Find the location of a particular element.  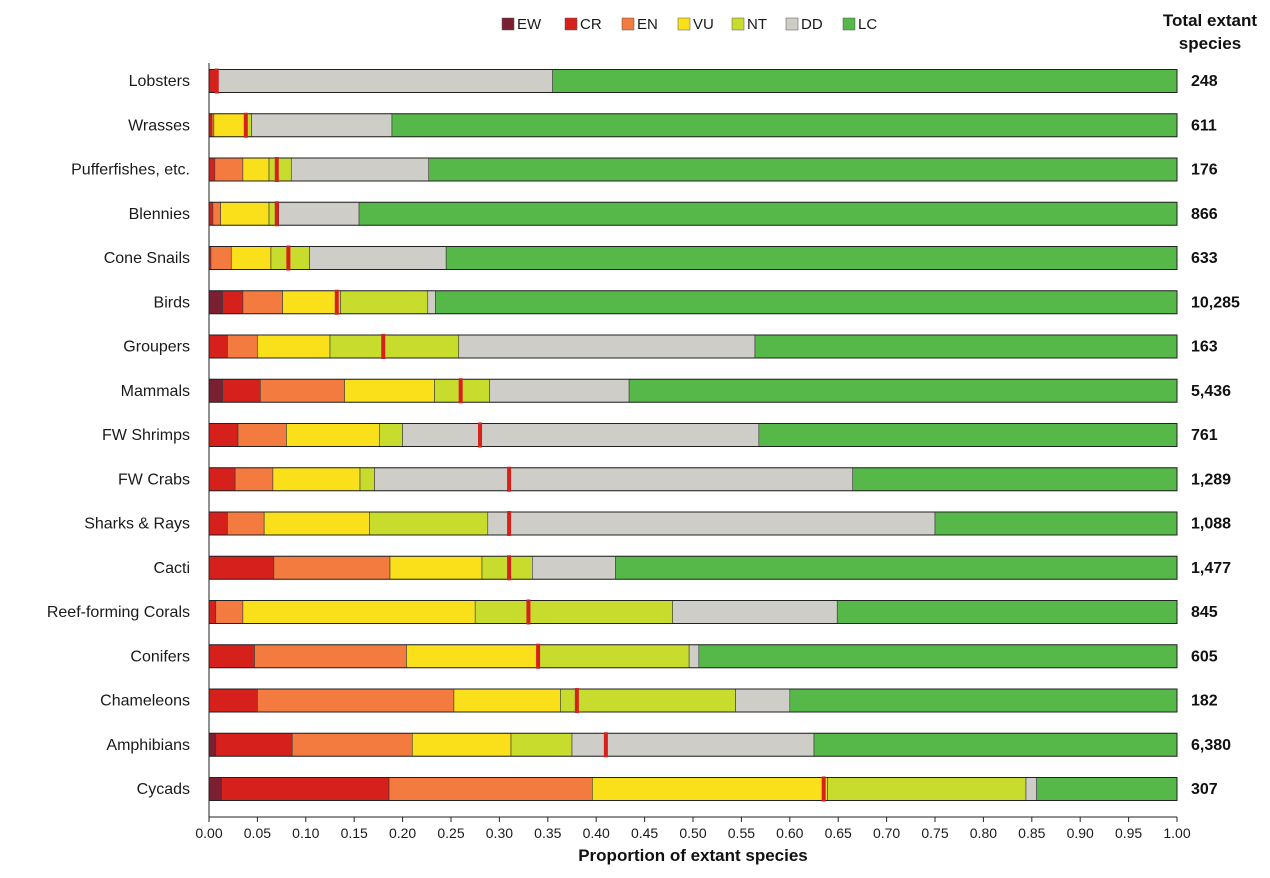

total-species-label: 1,477 is located at coordinates (1211, 568).